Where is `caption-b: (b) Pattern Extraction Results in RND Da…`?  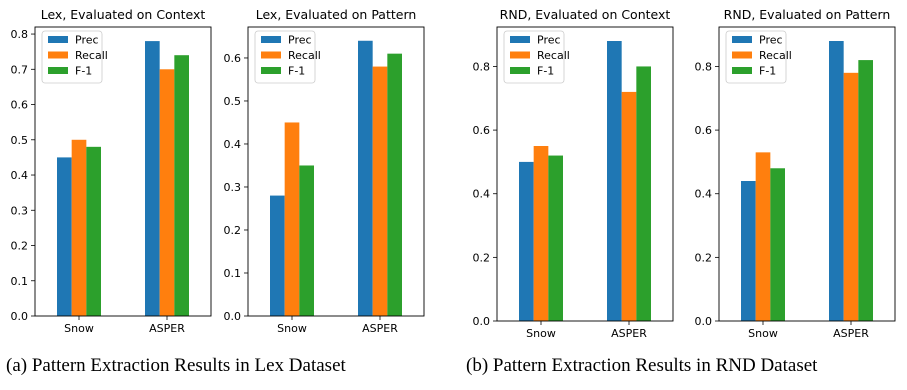
caption-b: (b) Pattern Extraction Results in RND Da… is located at coordinates (642, 365).